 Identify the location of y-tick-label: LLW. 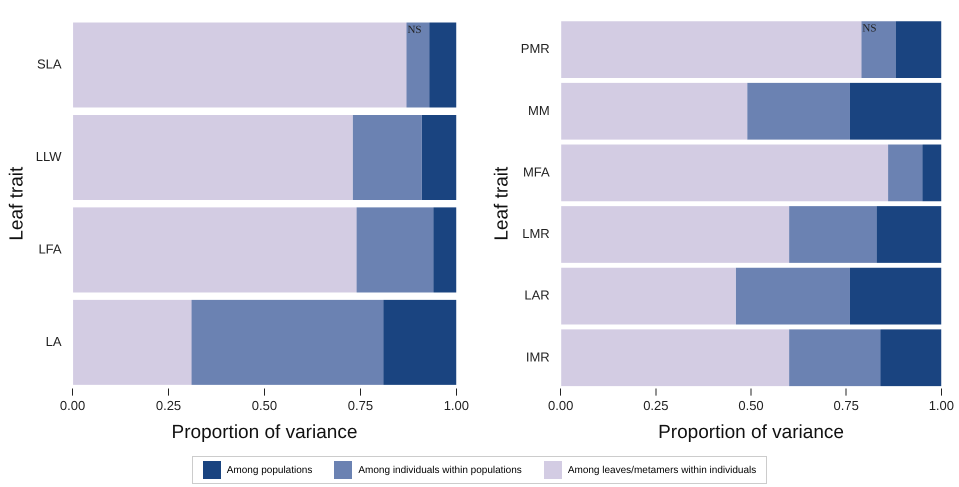
(49, 156).